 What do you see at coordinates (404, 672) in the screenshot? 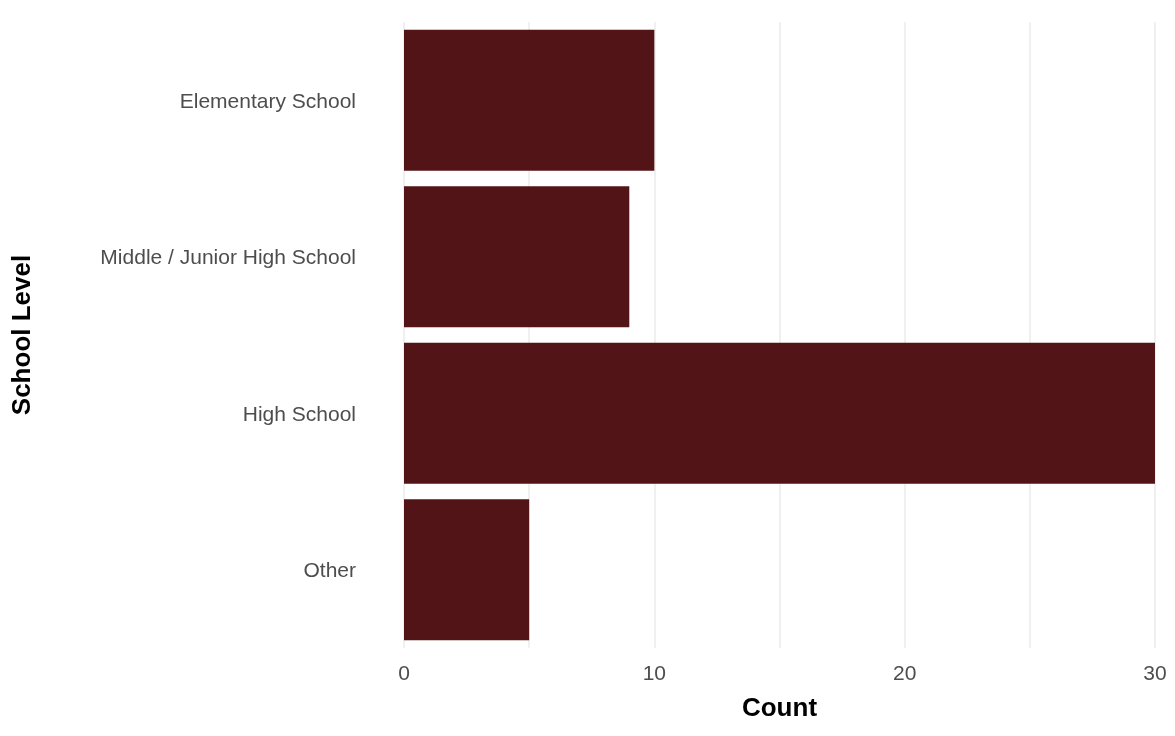
I see `x-tick-label: 0` at bounding box center [404, 672].